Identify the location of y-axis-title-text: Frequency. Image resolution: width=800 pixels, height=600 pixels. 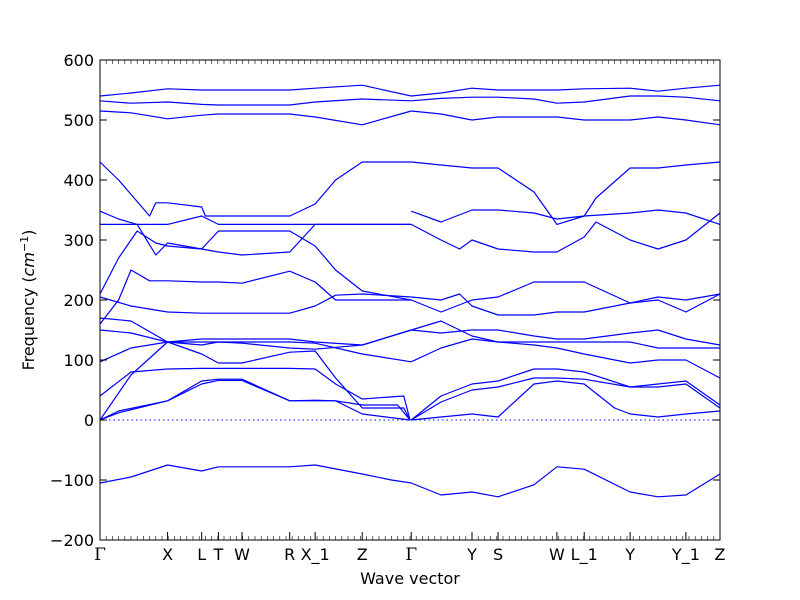
(28, 329).